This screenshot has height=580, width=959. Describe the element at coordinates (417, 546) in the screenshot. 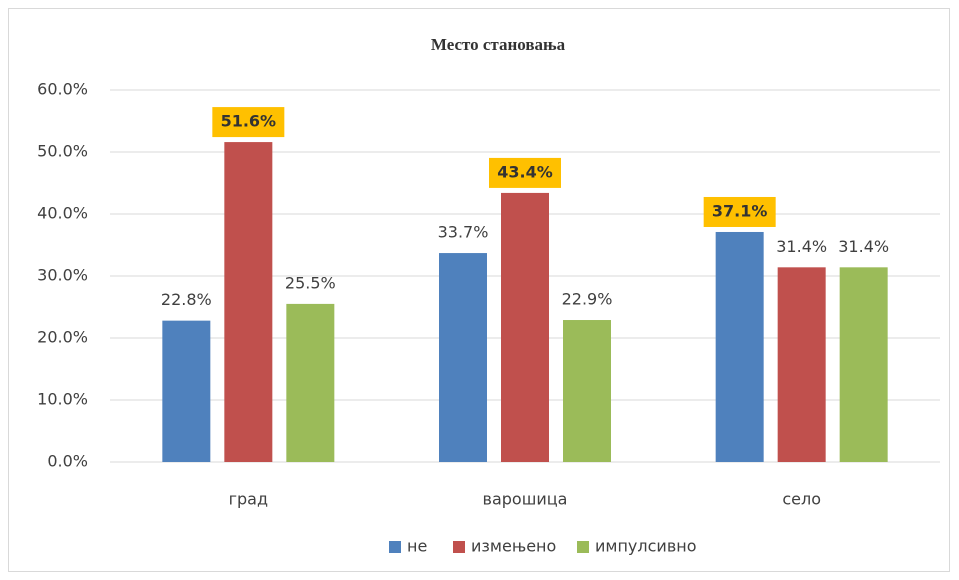

I see `legend-label: не` at that location.